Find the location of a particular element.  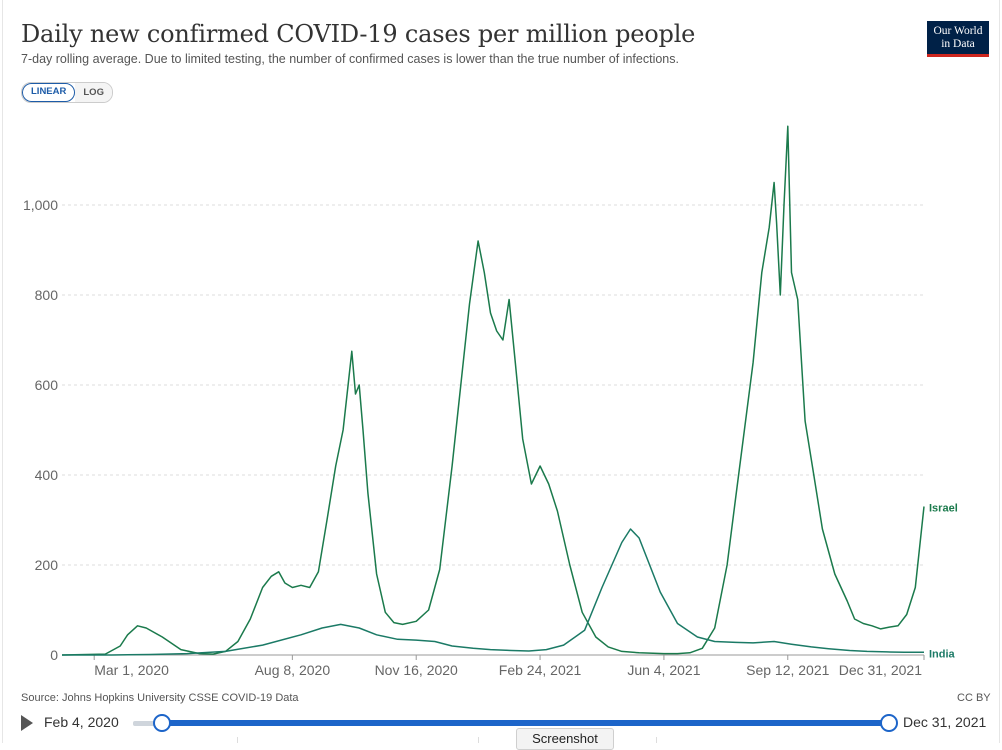

series-label-india: India is located at coordinates (942, 654).